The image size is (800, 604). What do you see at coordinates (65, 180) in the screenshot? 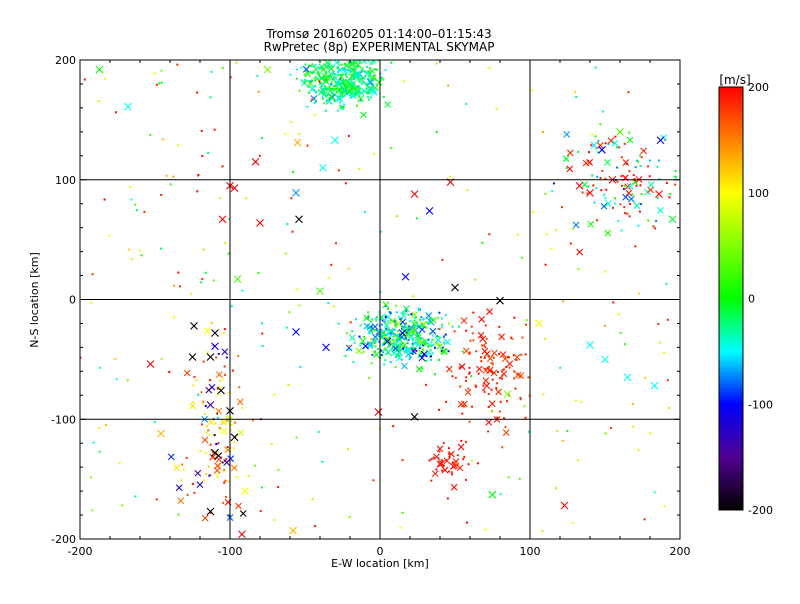
I see `y-tick-label: 100` at bounding box center [65, 180].